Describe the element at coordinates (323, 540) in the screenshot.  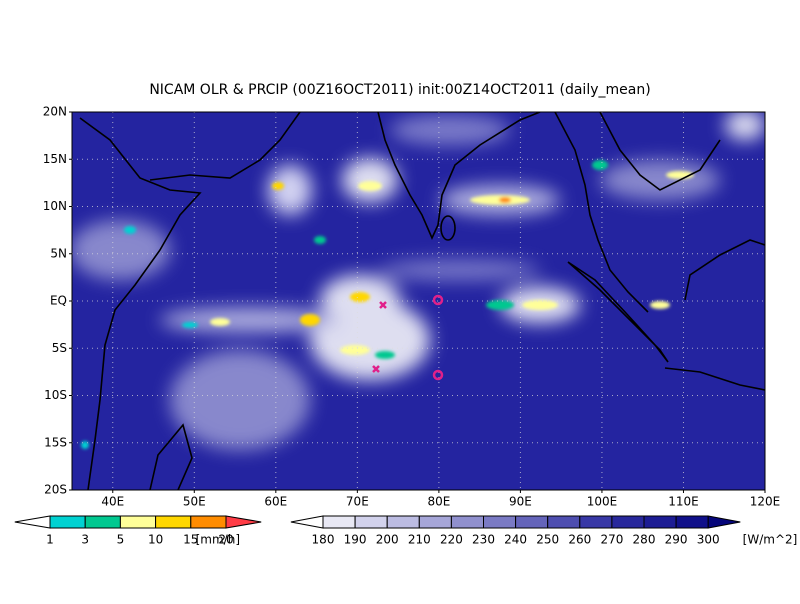
I see `colorbar-label: 180` at that location.